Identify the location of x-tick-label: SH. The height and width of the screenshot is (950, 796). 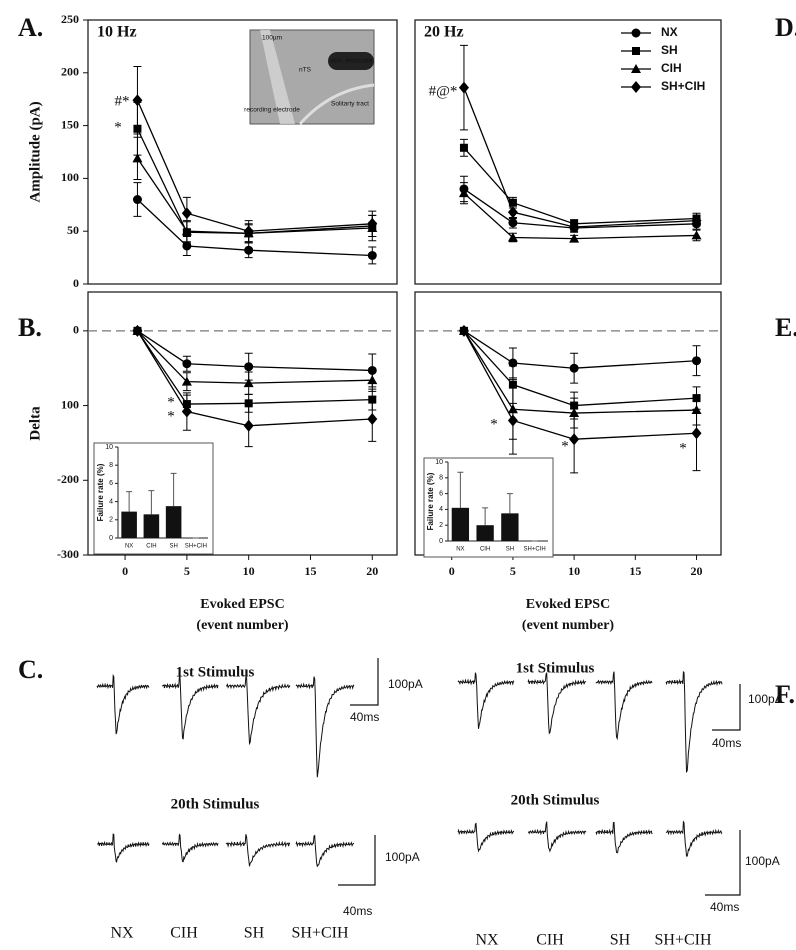
(510, 550).